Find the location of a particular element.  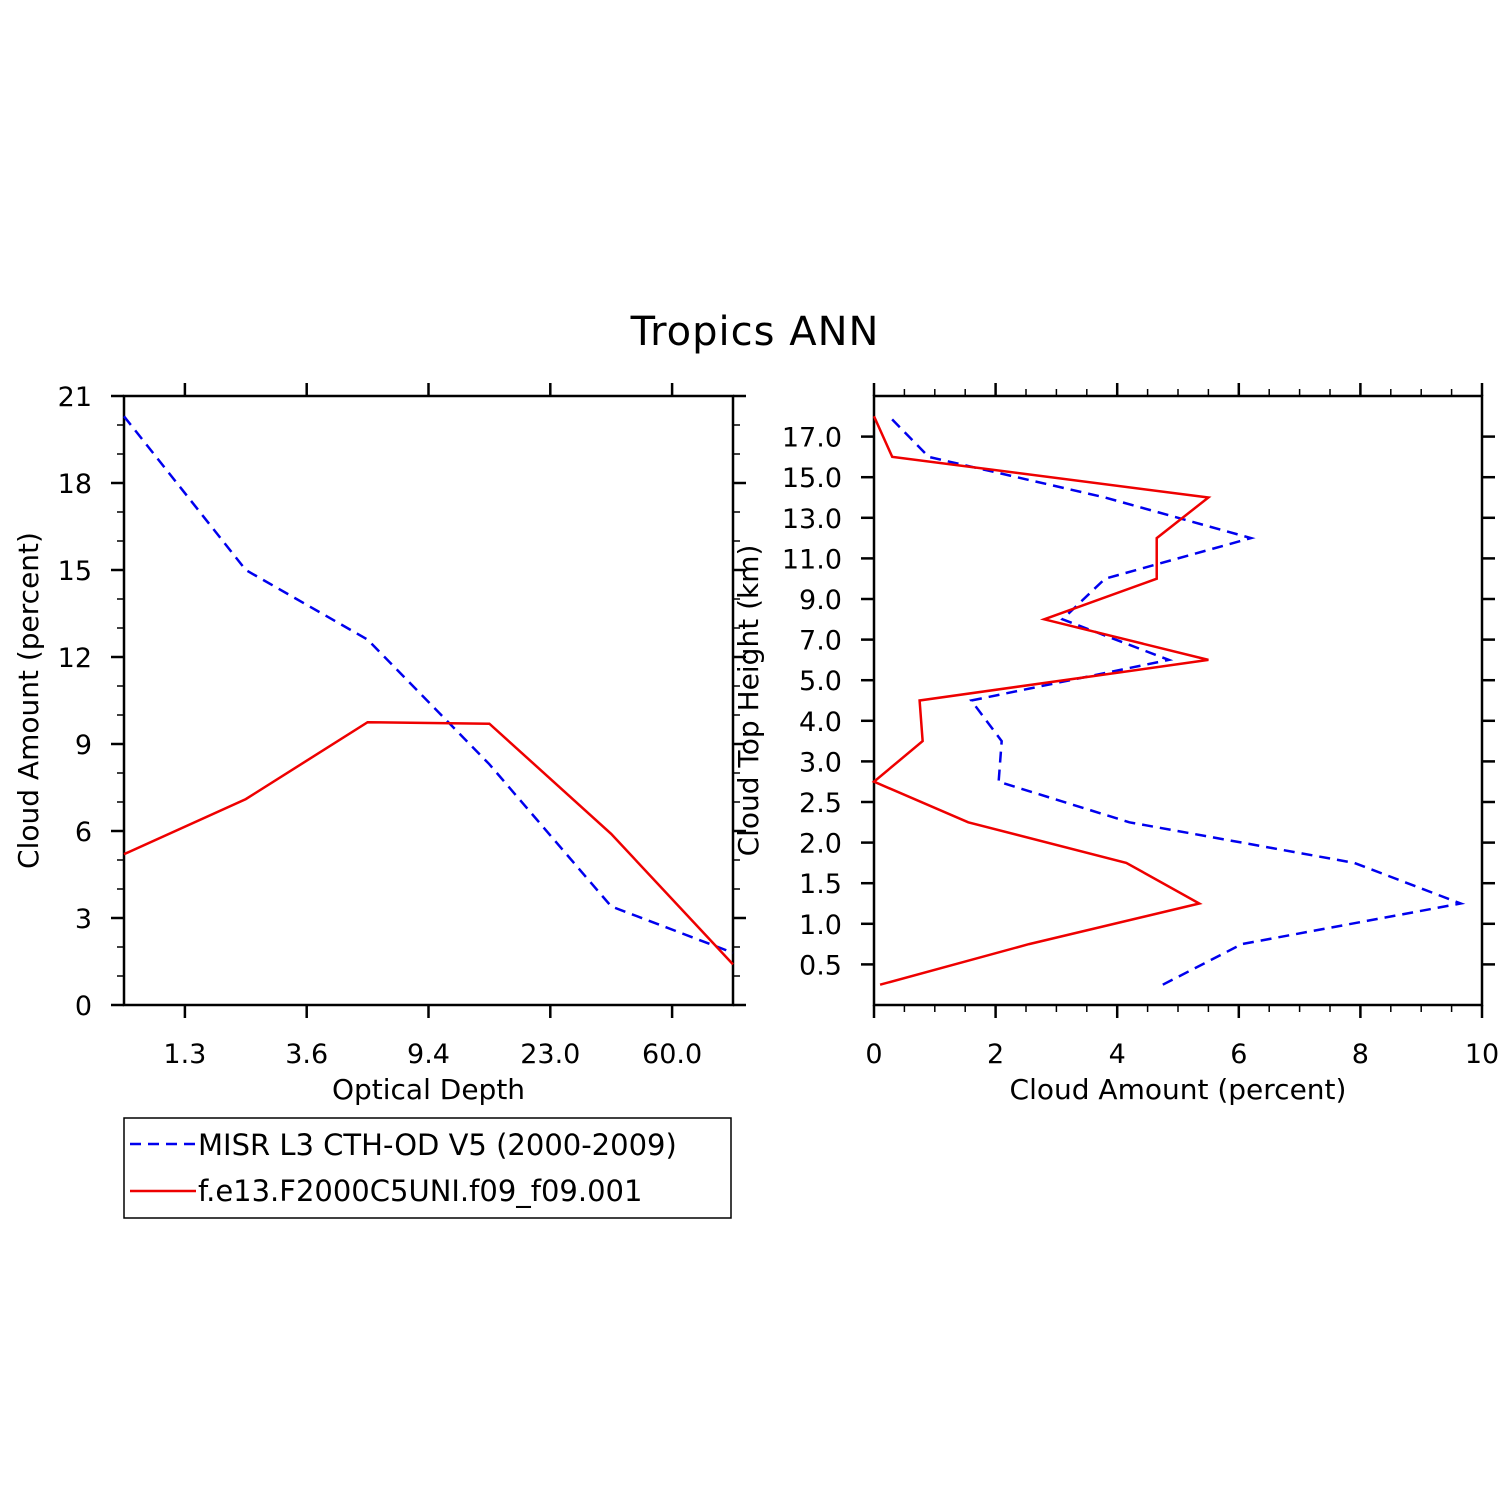

right-series-misr-line is located at coordinates (1177, 700).